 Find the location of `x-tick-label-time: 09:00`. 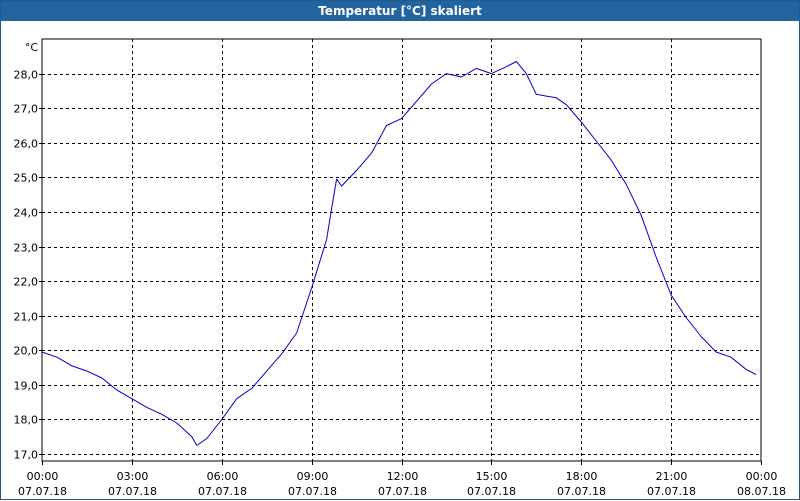

x-tick-label-time: 09:00 is located at coordinates (313, 476).